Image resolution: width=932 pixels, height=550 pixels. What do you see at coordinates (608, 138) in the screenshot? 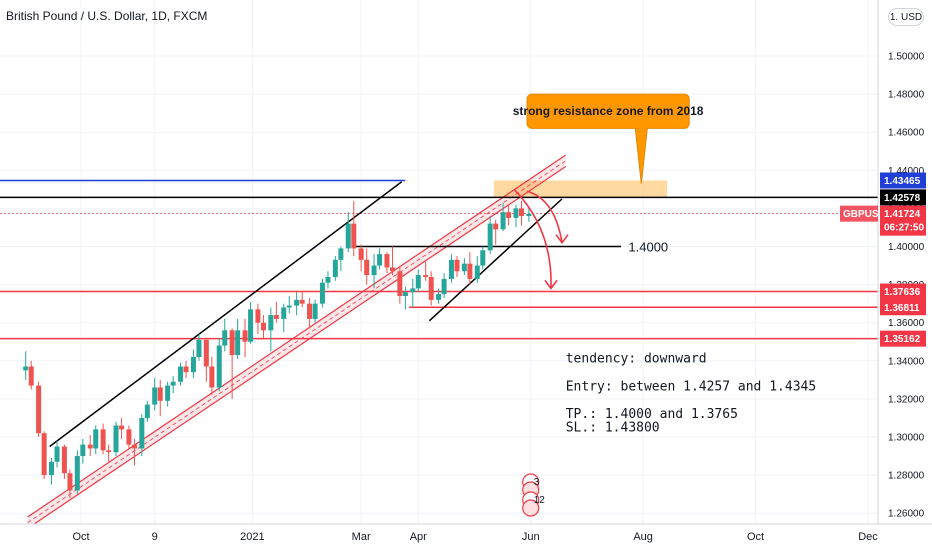
I see `resistance-callout: strong resistance zone from 2018` at bounding box center [608, 138].